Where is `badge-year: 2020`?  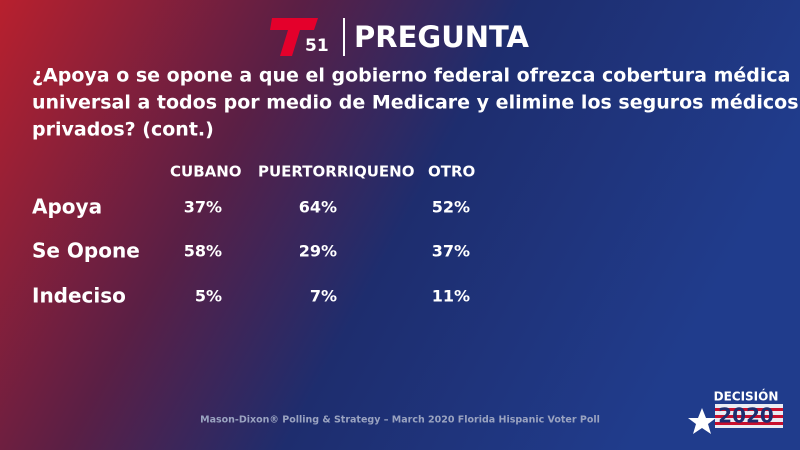
badge-year: 2020 is located at coordinates (746, 416).